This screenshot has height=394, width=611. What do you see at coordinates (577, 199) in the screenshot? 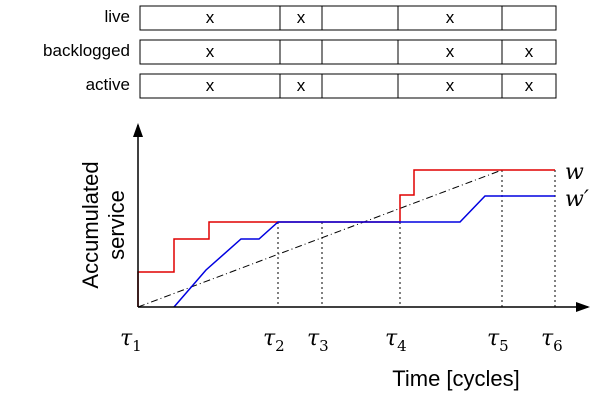
I see `curve-label-w-prime: w′` at bounding box center [577, 199].